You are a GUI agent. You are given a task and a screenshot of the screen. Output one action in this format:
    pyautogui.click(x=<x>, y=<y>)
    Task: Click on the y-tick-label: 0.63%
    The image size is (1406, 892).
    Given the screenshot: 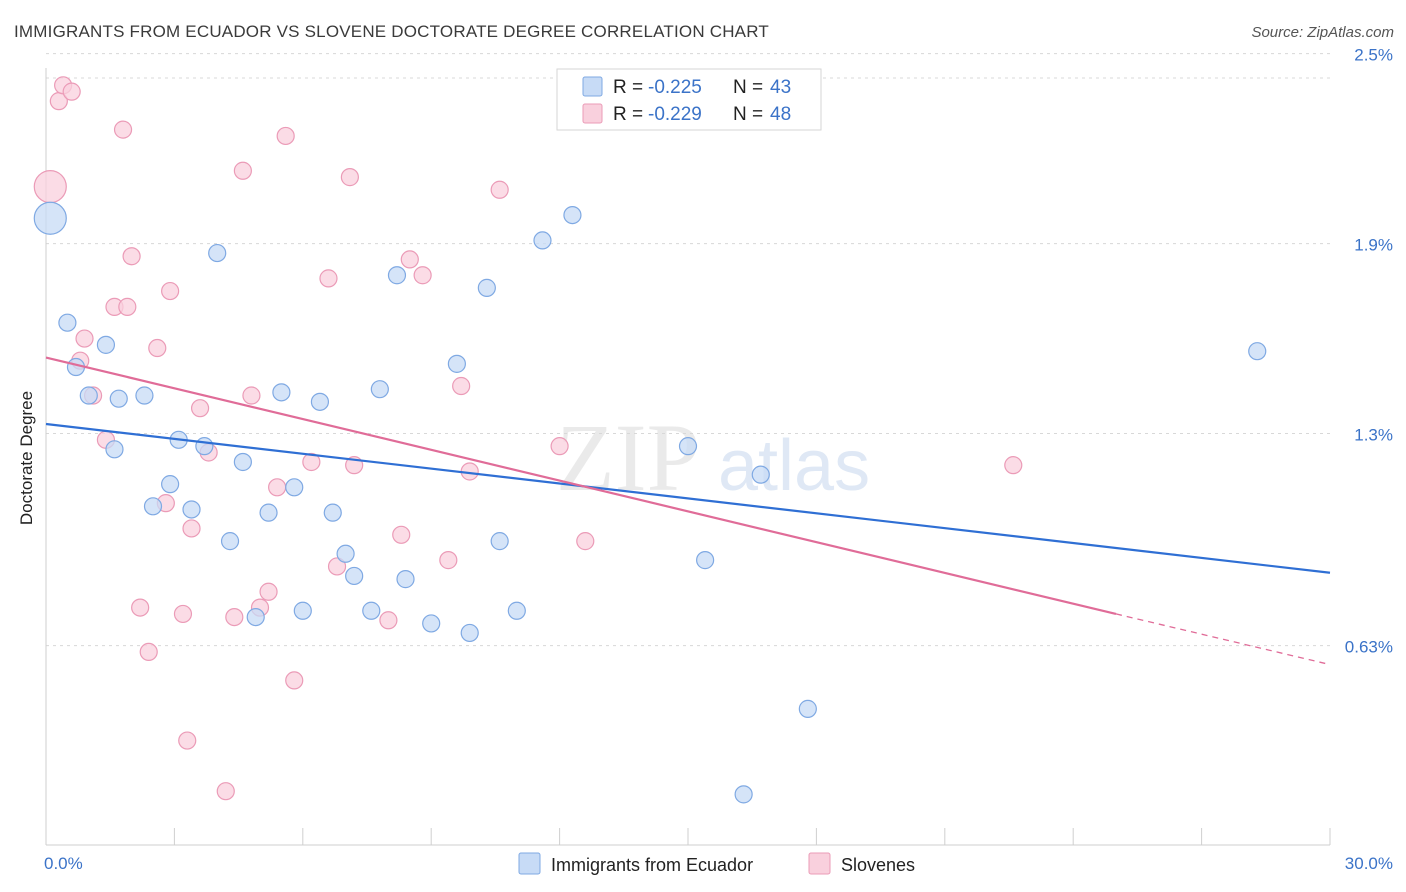 What is the action you would take?
    pyautogui.click(x=1369, y=647)
    